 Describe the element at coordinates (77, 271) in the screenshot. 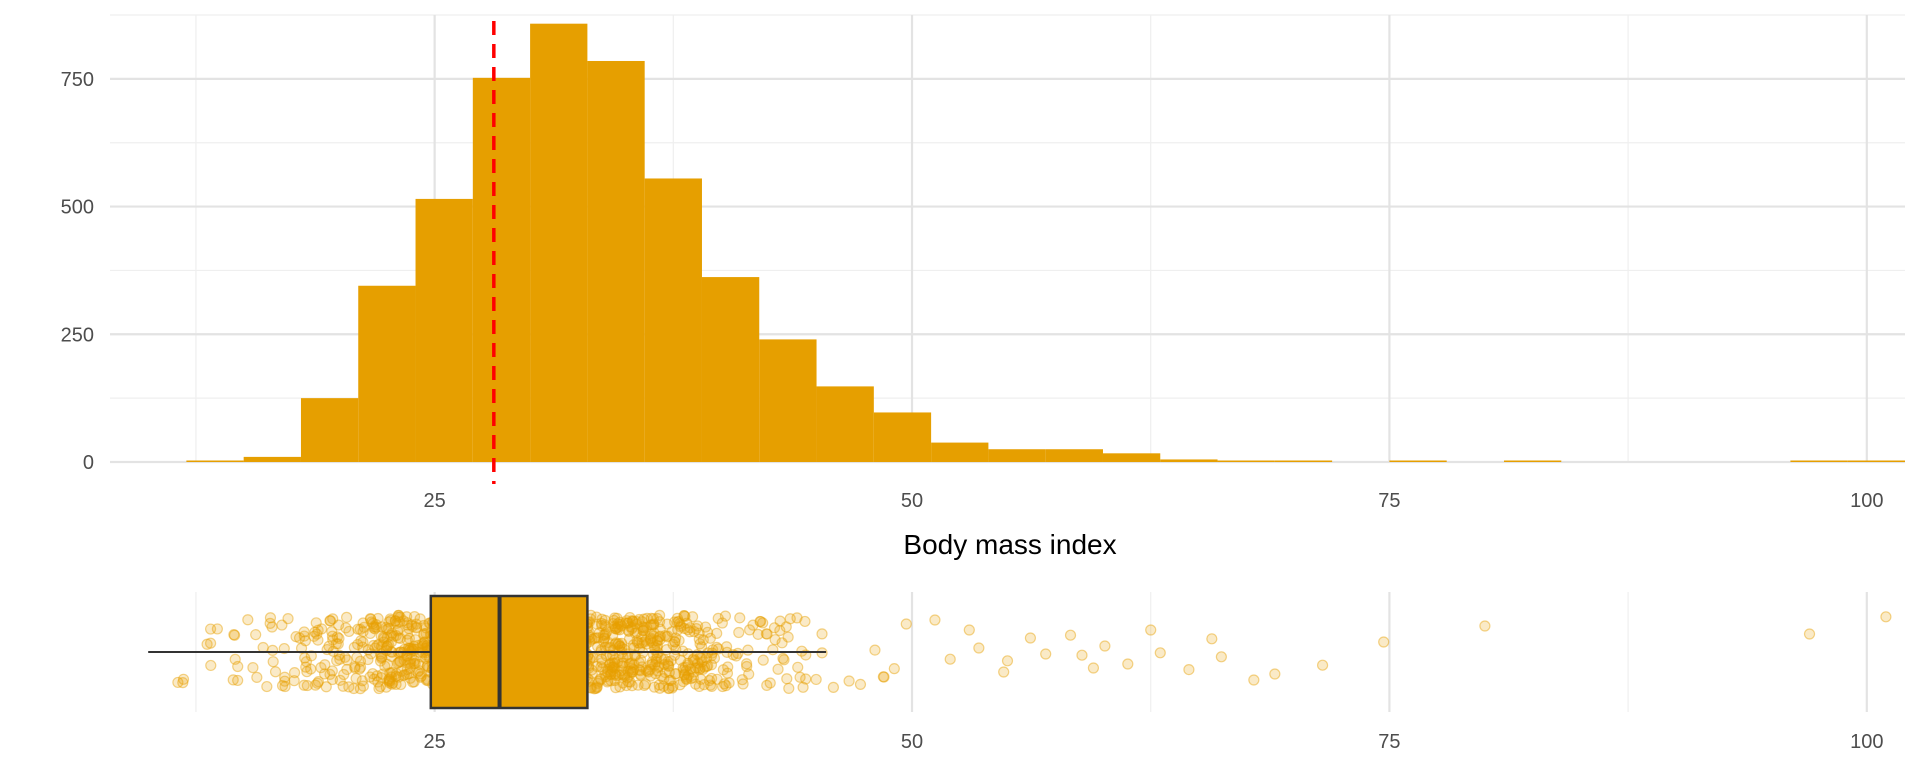

I see `histogram-y-tick-labels: 0 250 500 750` at that location.